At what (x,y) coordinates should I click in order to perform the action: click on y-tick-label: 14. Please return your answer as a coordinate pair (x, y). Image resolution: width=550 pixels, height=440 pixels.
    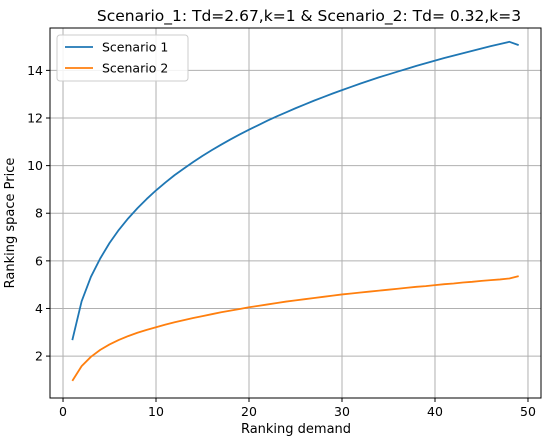
    Looking at the image, I should click on (35, 70).